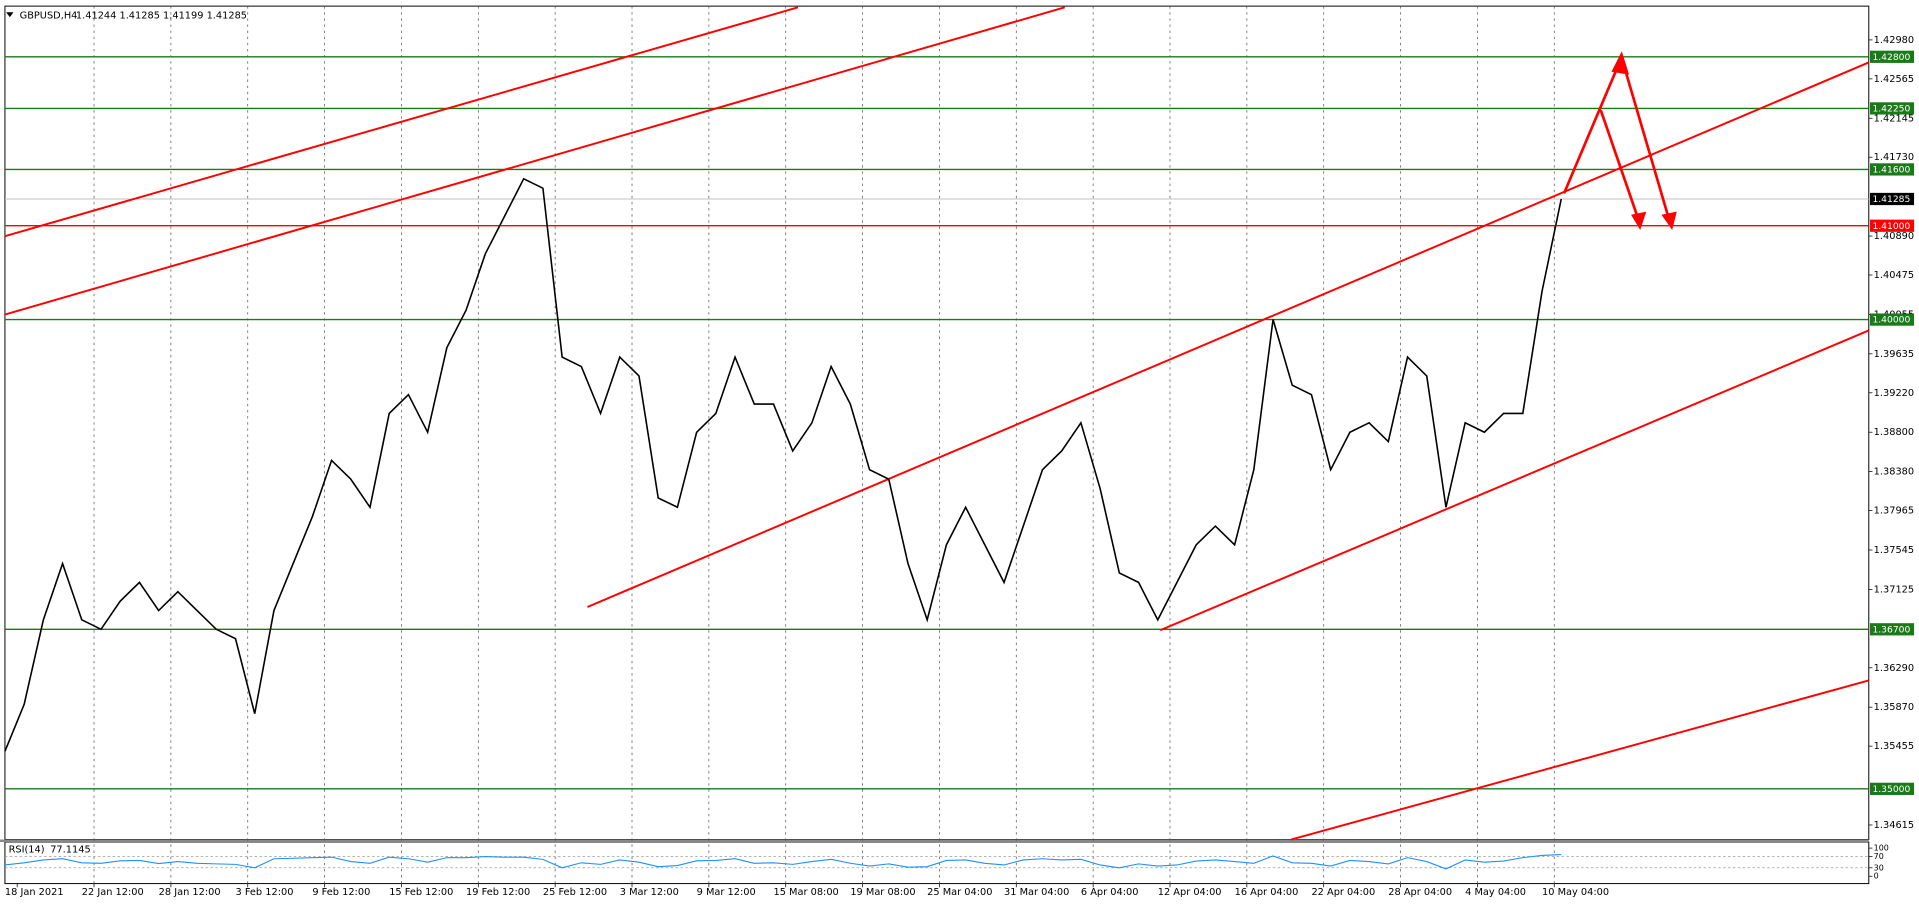 The width and height of the screenshot is (1919, 905). What do you see at coordinates (1894, 668) in the screenshot?
I see `y-tick-label: 1.36290` at bounding box center [1894, 668].